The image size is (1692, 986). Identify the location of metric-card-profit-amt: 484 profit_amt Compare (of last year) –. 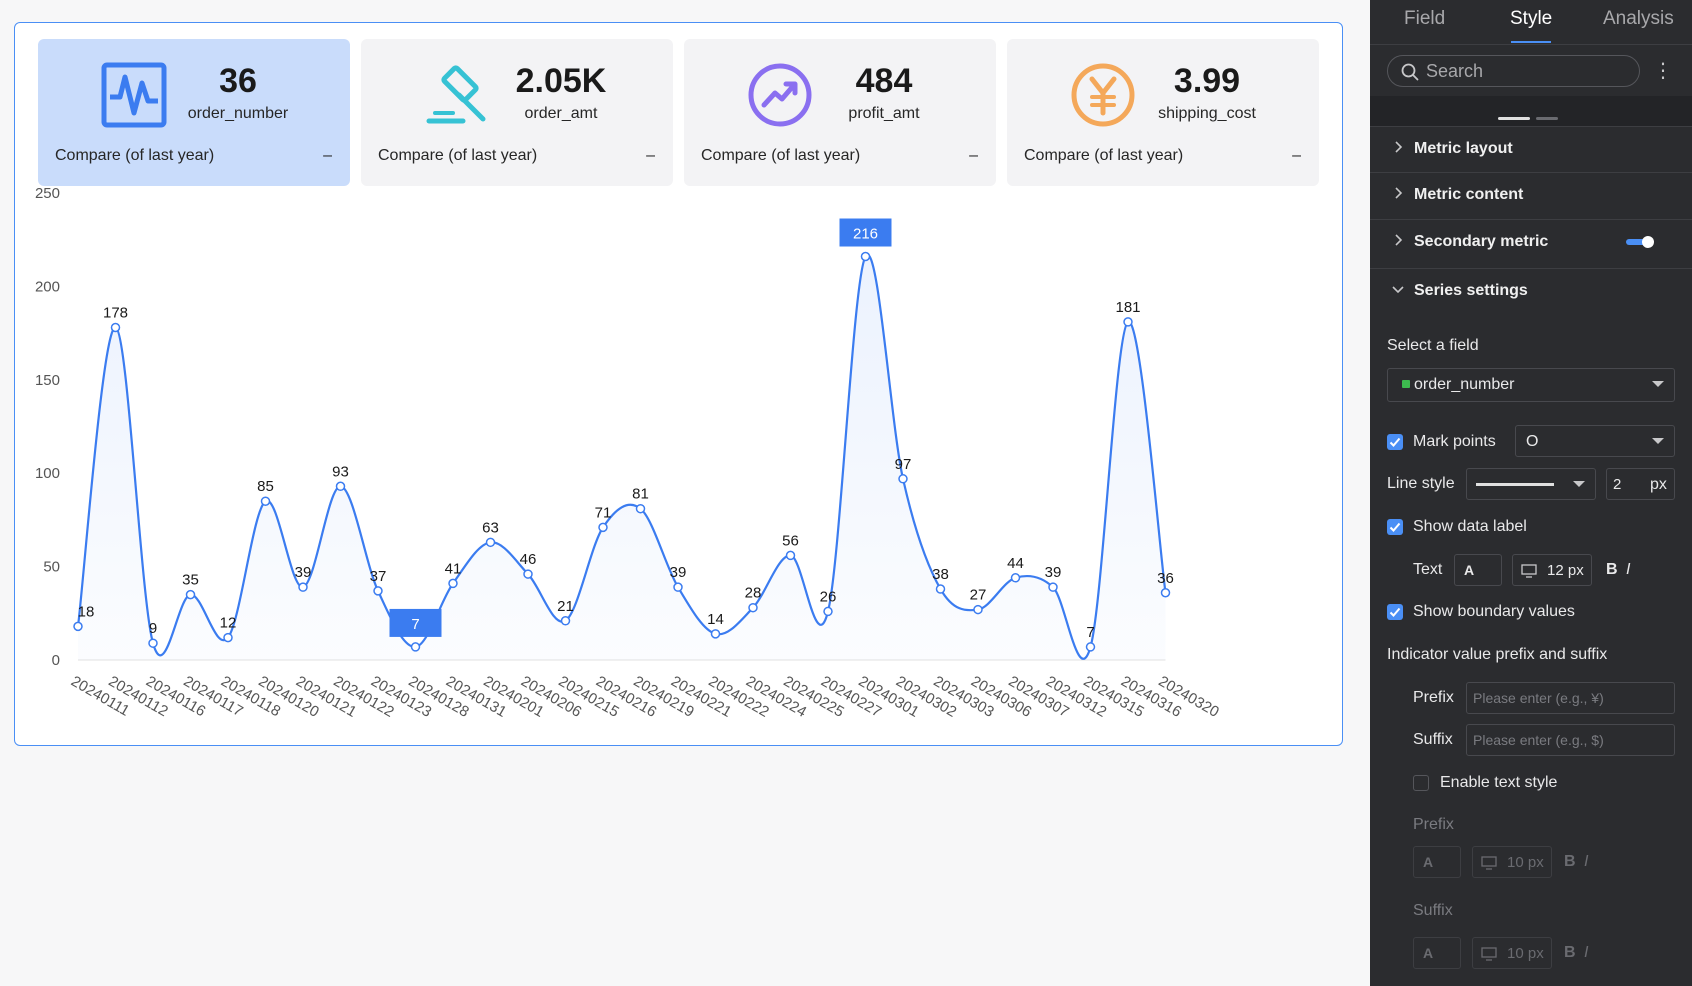
(840, 112).